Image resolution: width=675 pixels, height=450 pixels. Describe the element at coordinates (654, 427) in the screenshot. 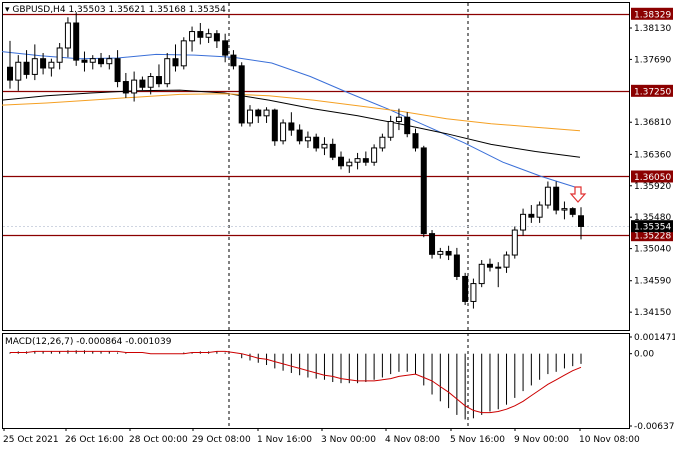

I see `macd-tick-label: -0.006378` at that location.